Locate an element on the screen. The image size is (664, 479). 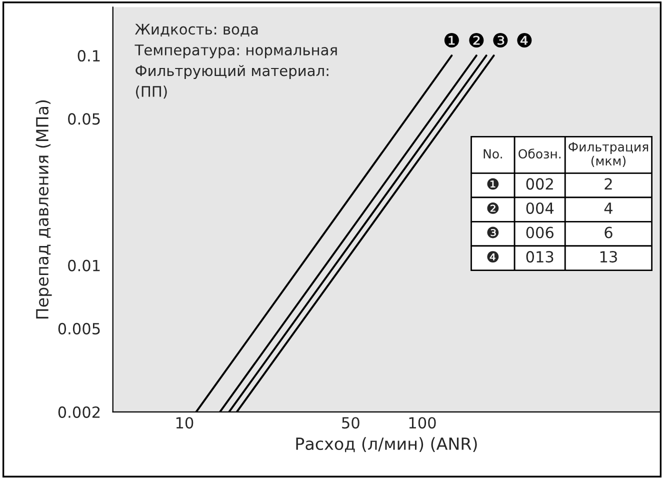
x-tick-label: 50 is located at coordinates (351, 423).